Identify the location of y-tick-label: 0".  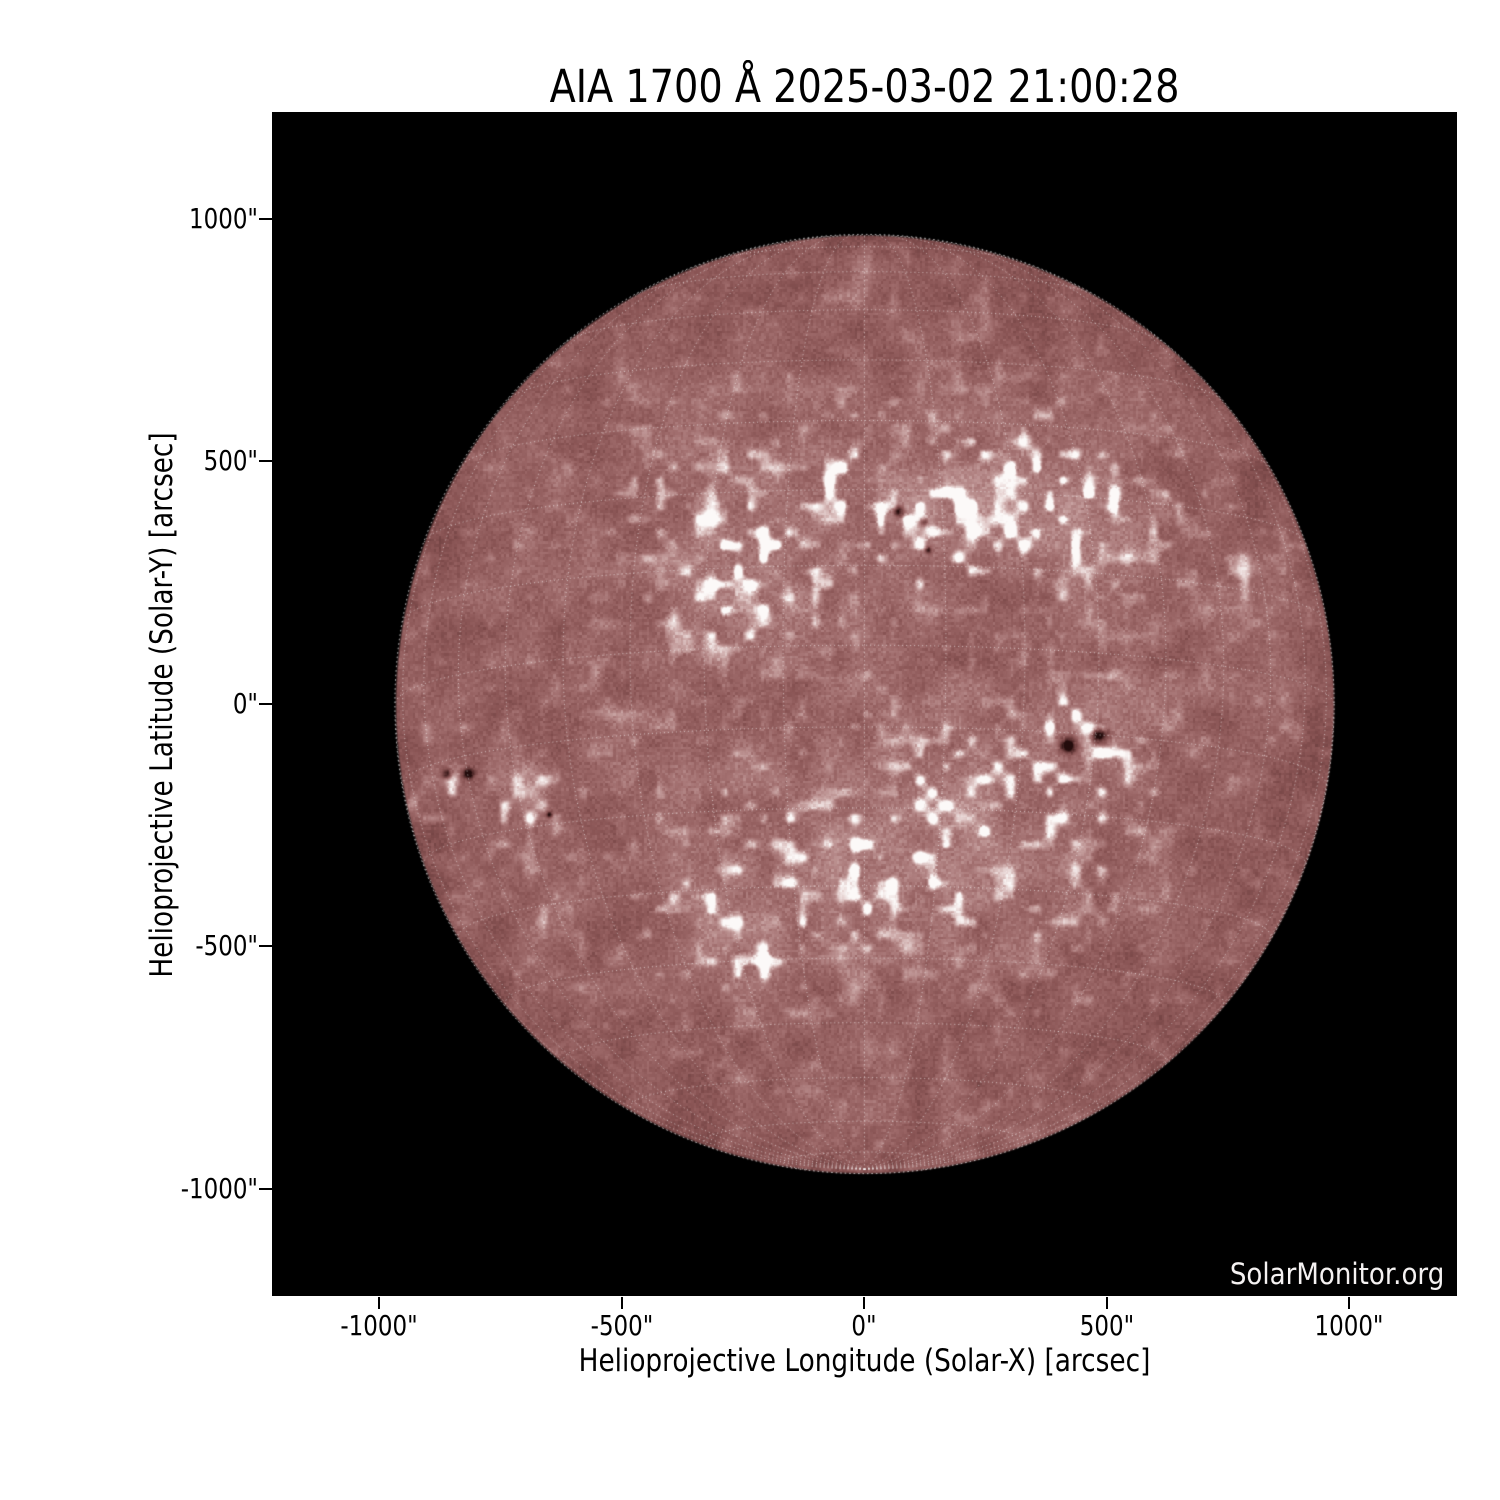
(245, 703).